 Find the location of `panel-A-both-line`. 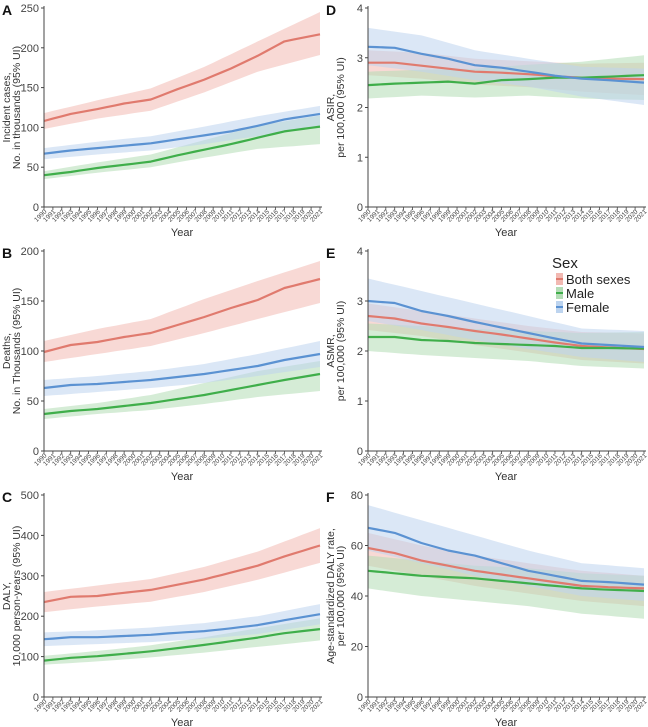

panel-A-both-line is located at coordinates (182, 78).